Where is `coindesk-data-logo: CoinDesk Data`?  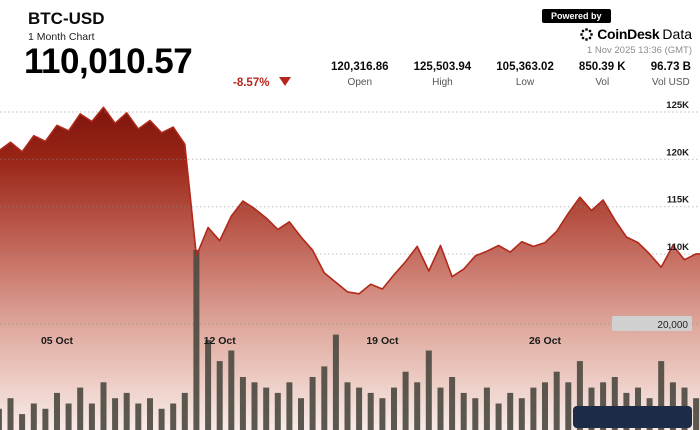
coindesk-data-logo: CoinDesk Data is located at coordinates (617, 34).